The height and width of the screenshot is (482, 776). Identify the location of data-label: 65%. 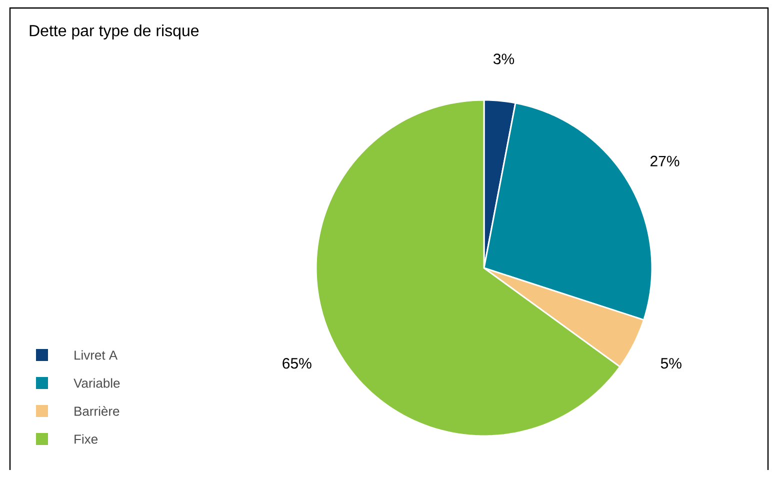
(297, 363).